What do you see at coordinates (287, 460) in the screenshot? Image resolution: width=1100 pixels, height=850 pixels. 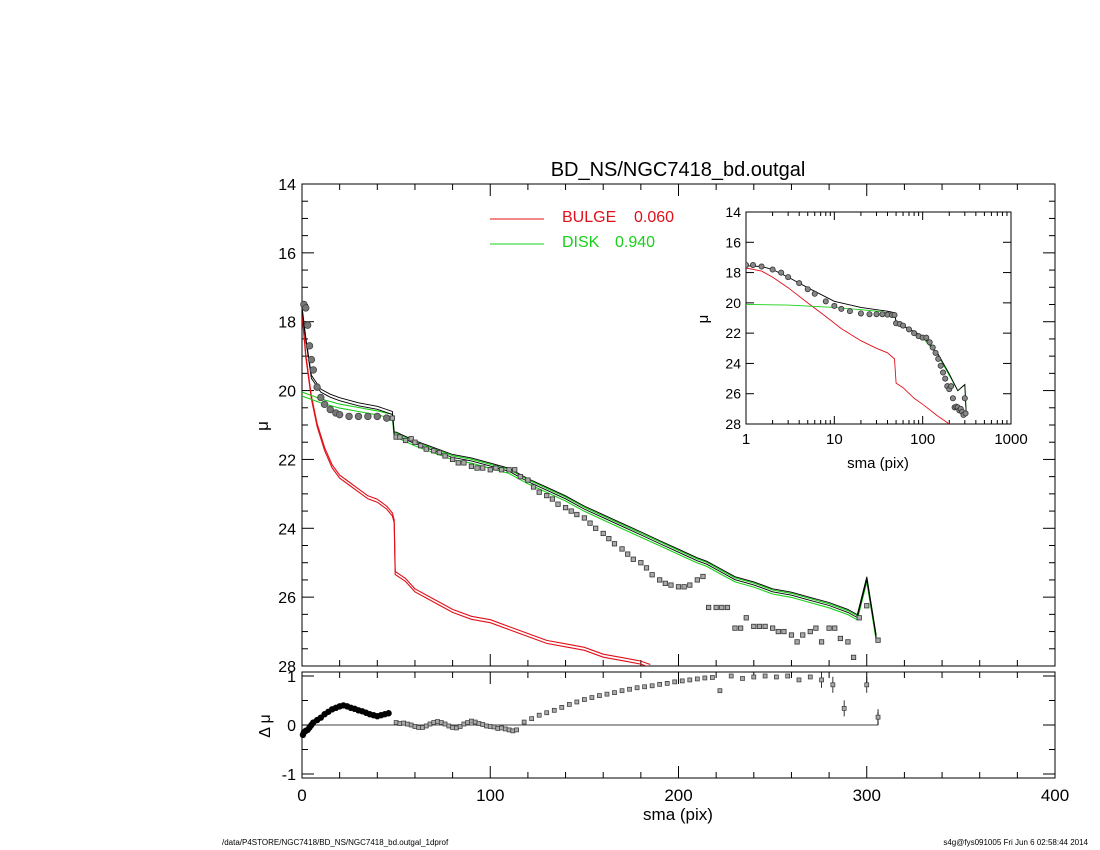 I see `main-ytick-label: 22` at bounding box center [287, 460].